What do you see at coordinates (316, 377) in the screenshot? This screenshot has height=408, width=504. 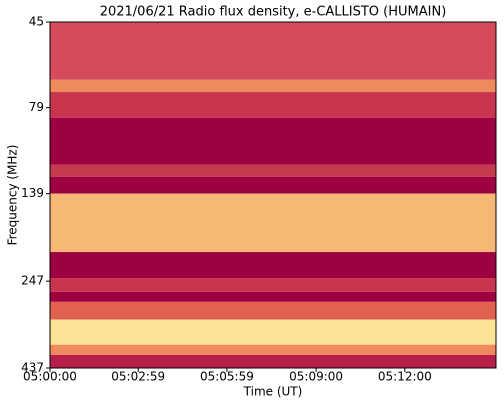 I see `x-tick-label: 05:09:00` at bounding box center [316, 377].